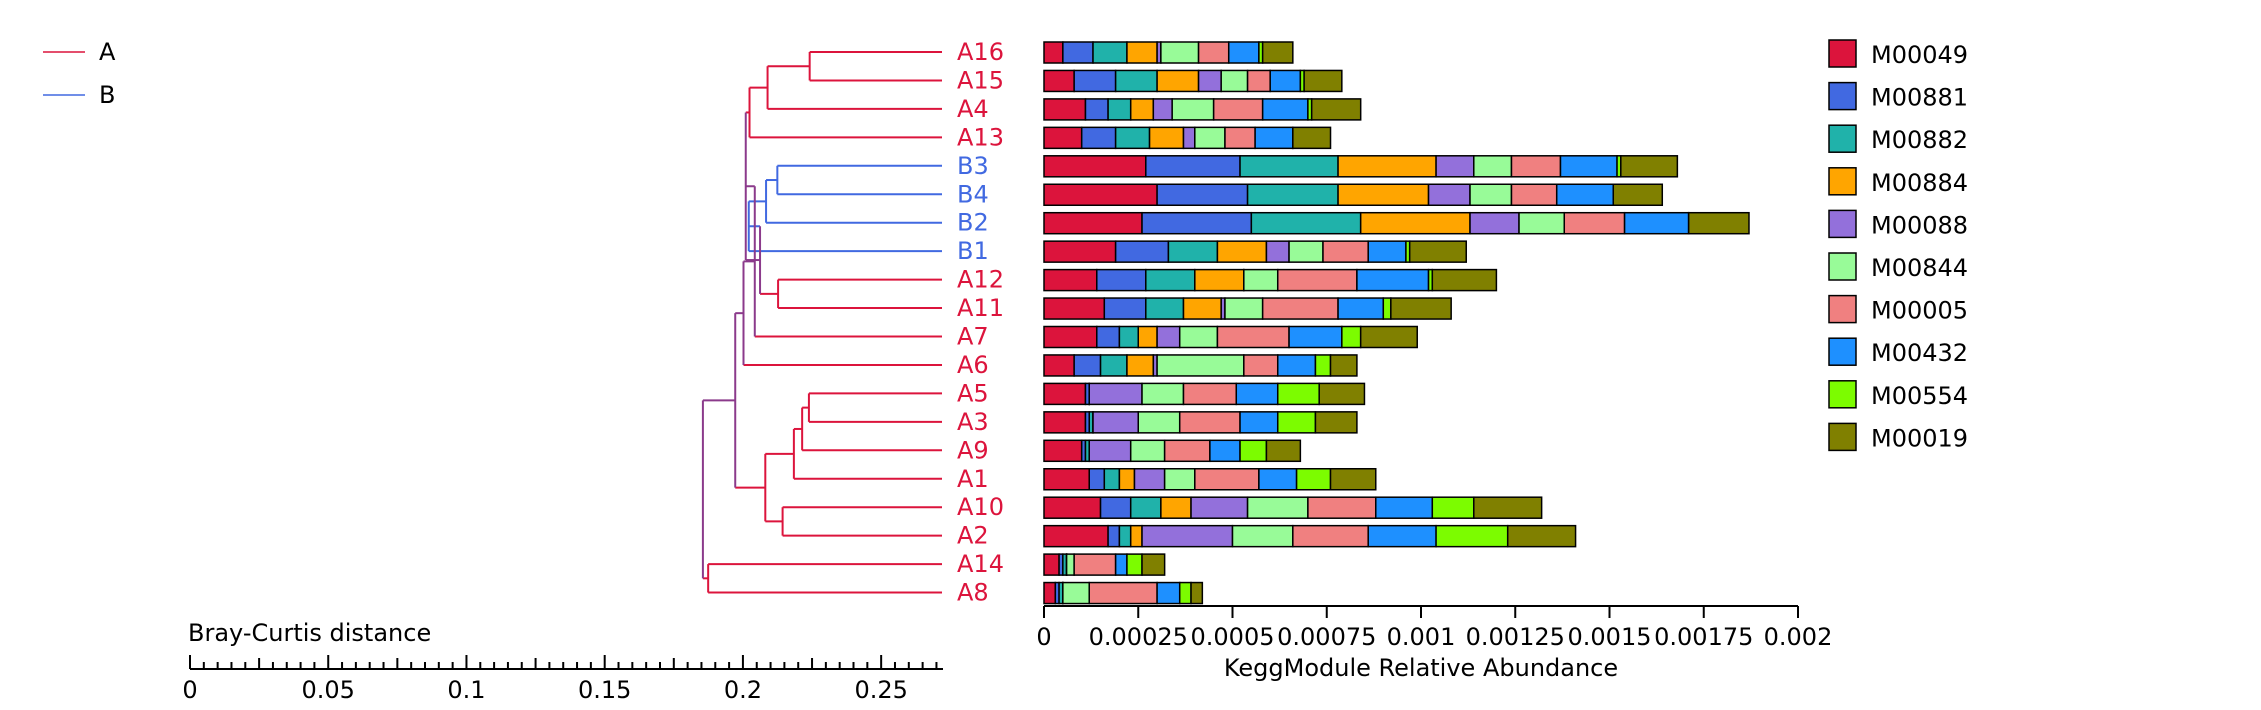 The image size is (2261, 710). Describe the element at coordinates (973, 365) in the screenshot. I see `leaf-label: A6` at that location.